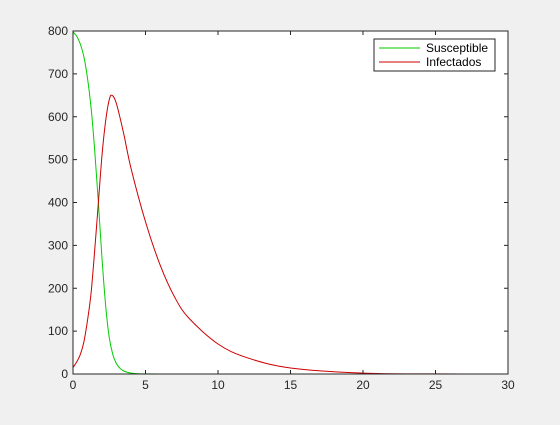 The height and width of the screenshot is (425, 560). I want to click on y-tick-label: 400, so click(58, 203).